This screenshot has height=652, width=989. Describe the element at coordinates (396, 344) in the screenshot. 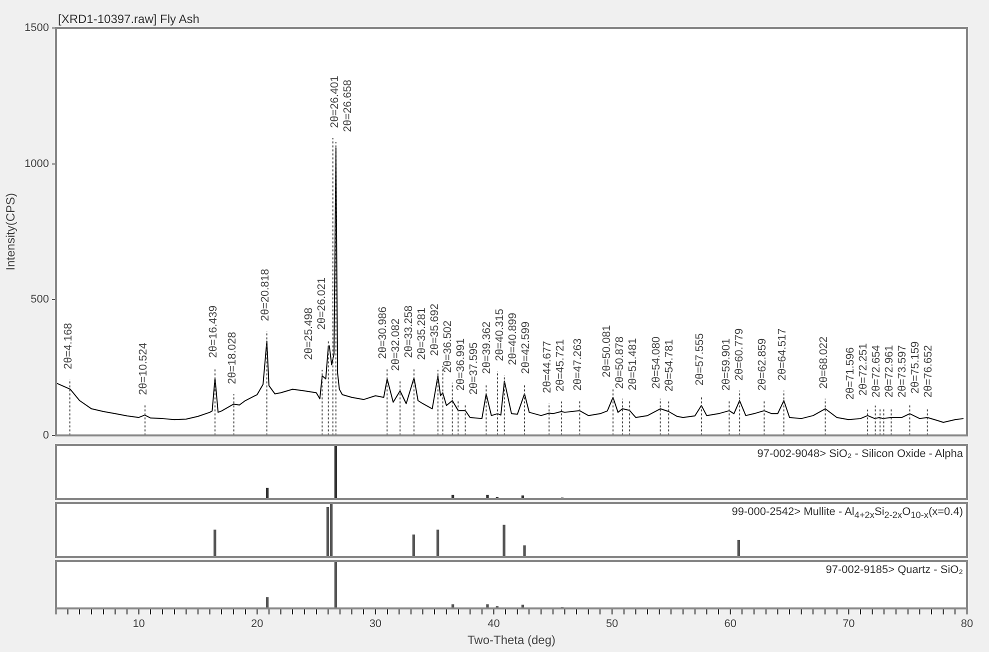

I see `ref-line-label: 2θ=32.082` at that location.